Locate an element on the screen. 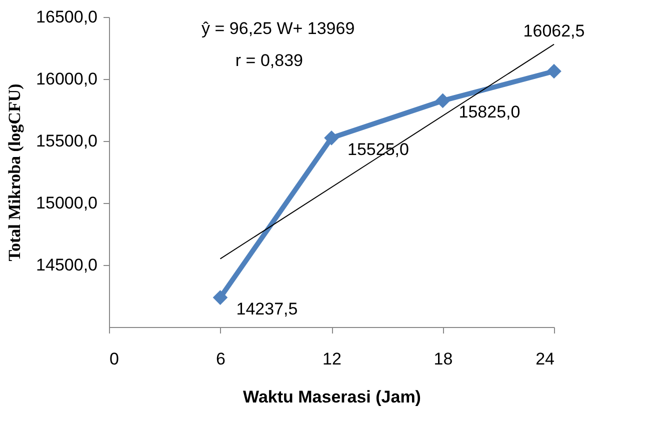  x-tick-label: 0 is located at coordinates (114, 359).